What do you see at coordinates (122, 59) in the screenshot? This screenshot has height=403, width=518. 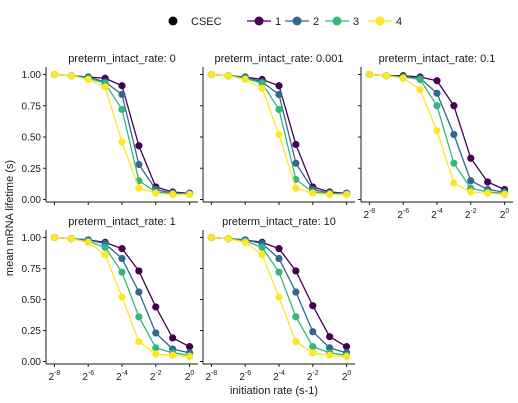 I see `panel-title: preterm_intact_rate: 0` at bounding box center [122, 59].